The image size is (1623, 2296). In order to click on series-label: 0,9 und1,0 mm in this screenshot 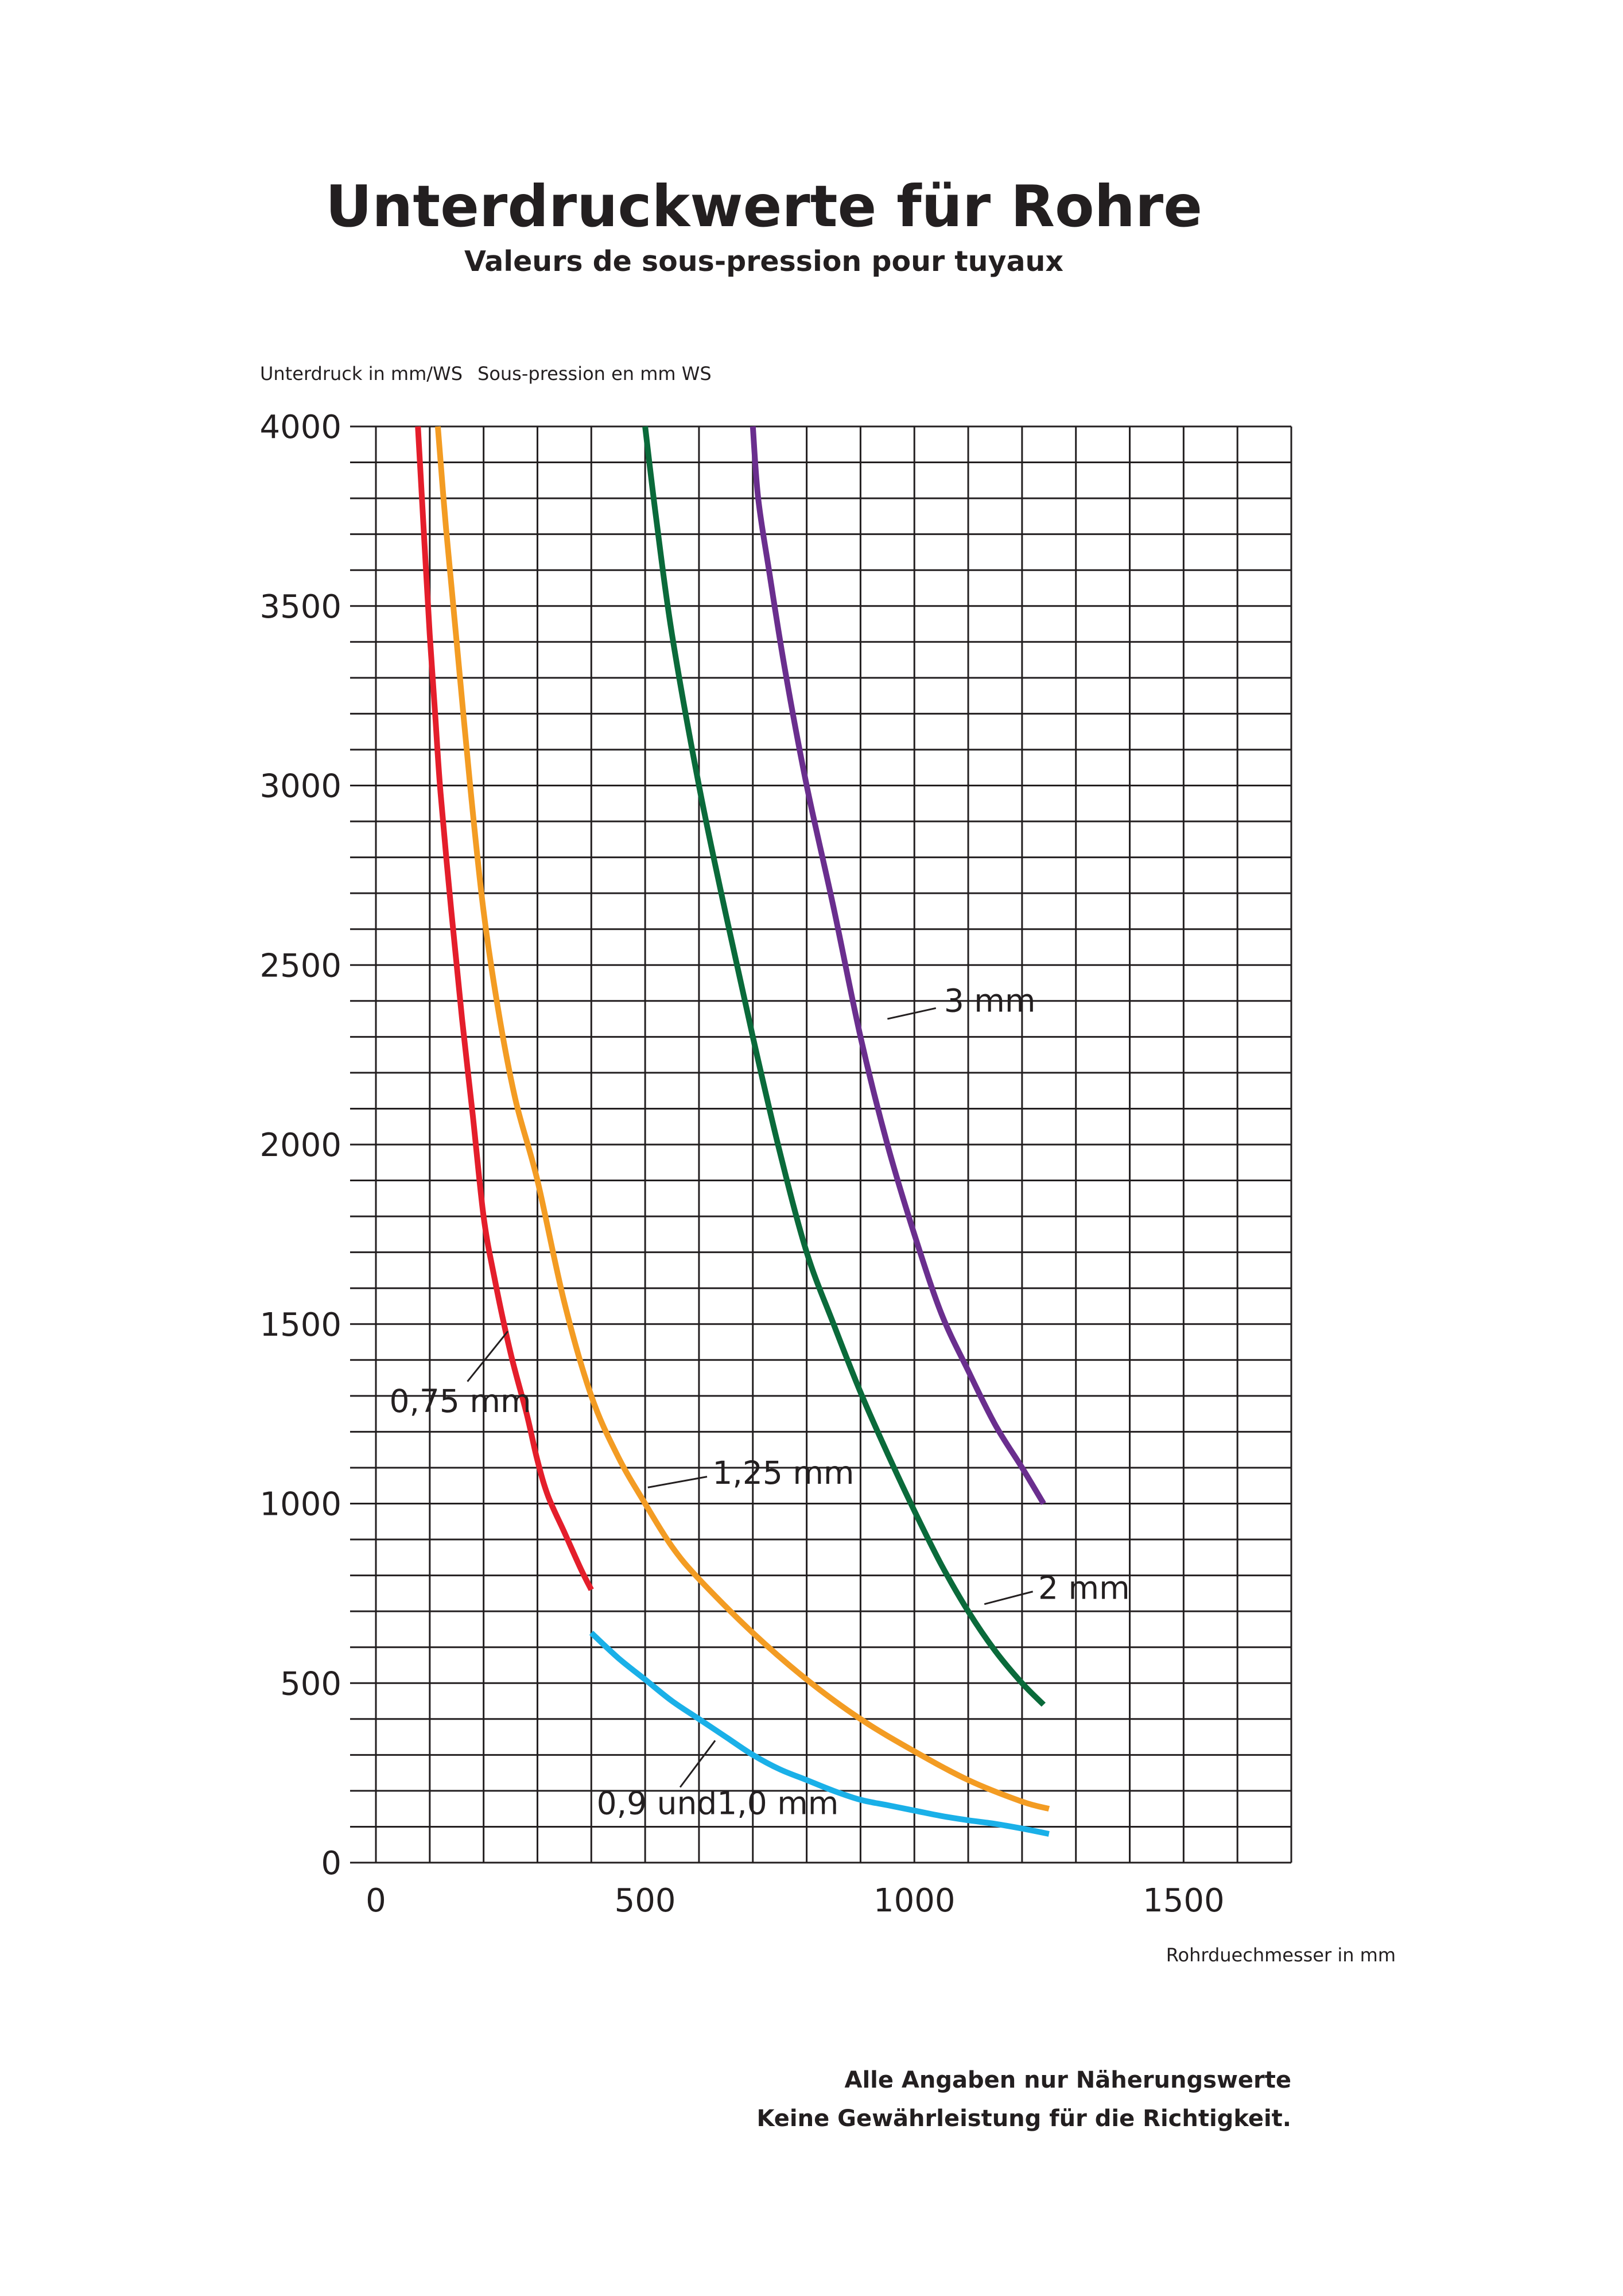, I will do `click(718, 1803)`.